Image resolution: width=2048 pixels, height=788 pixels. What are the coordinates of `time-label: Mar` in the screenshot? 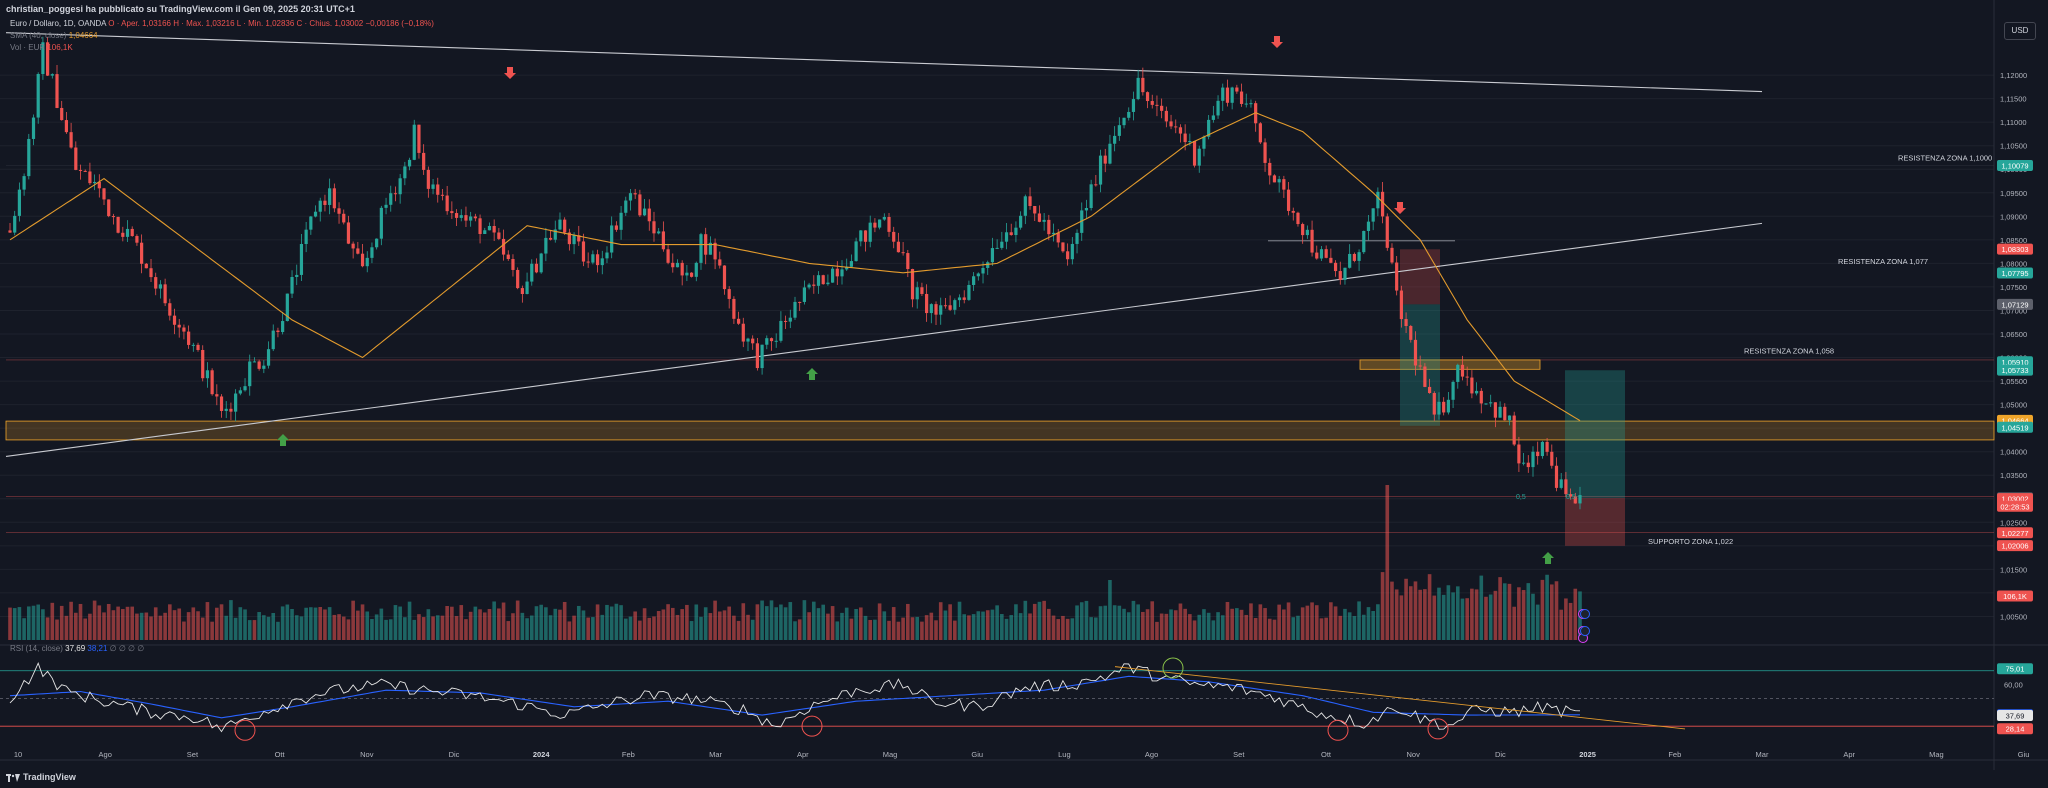 It's located at (1762, 754).